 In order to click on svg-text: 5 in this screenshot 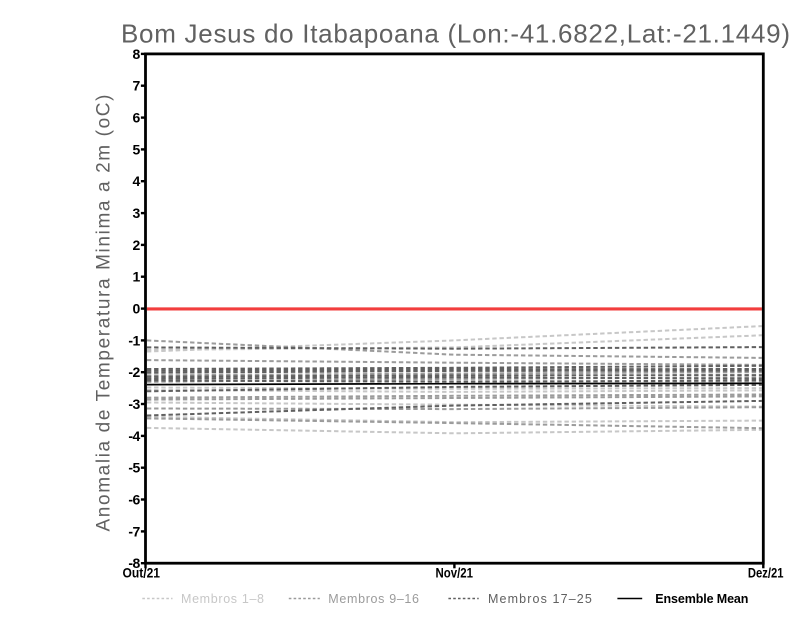, I will do `click(137, 149)`.